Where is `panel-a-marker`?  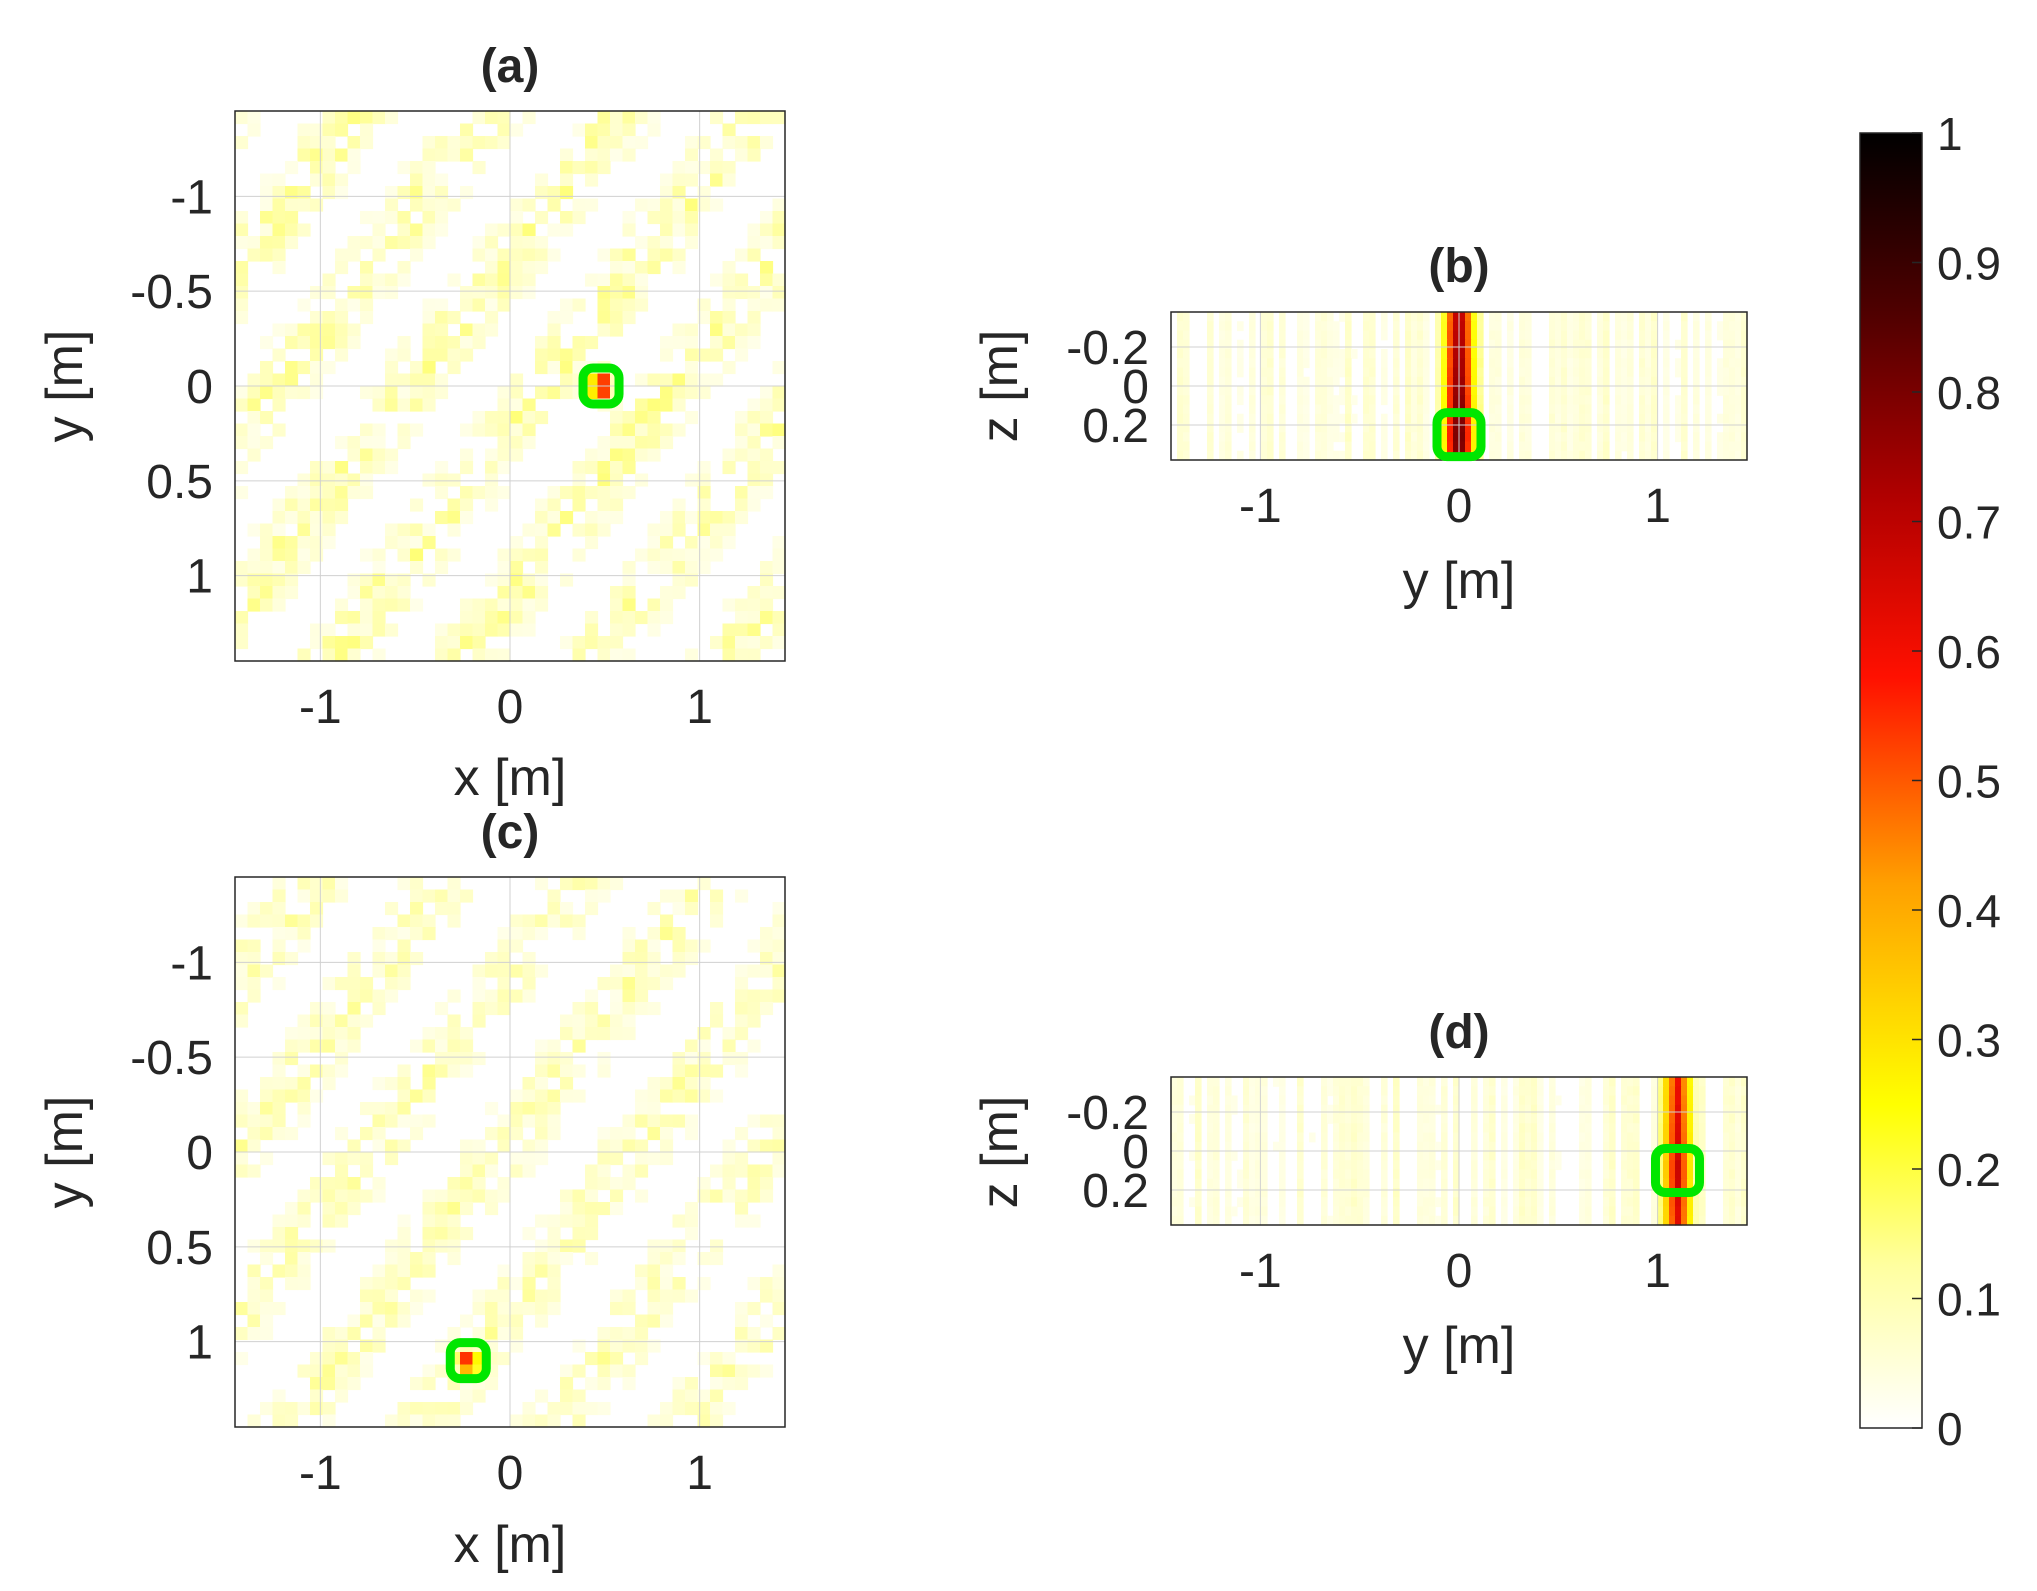 panel-a-marker is located at coordinates (601, 386).